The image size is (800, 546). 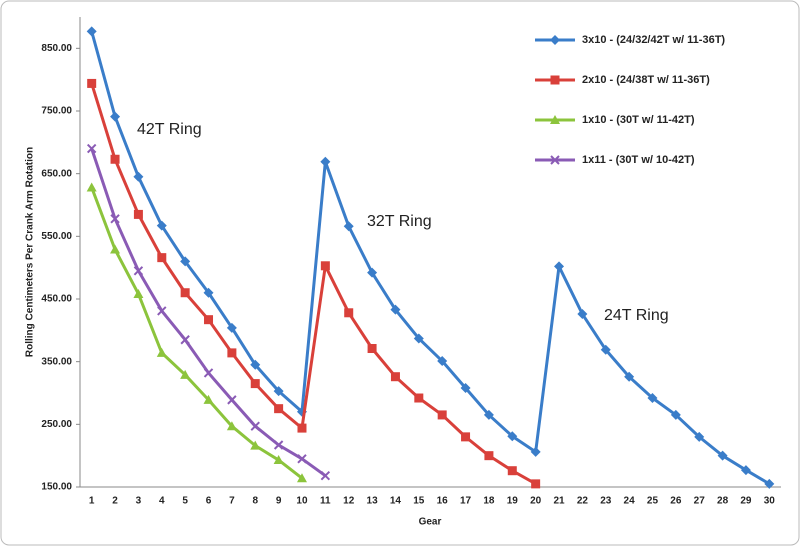 What do you see at coordinates (56, 236) in the screenshot?
I see `y-tick-label: 550.00` at bounding box center [56, 236].